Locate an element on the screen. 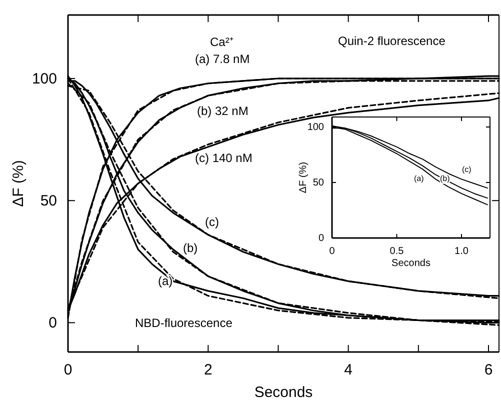  annotation: NBD-fluorescence is located at coordinates (184, 323).